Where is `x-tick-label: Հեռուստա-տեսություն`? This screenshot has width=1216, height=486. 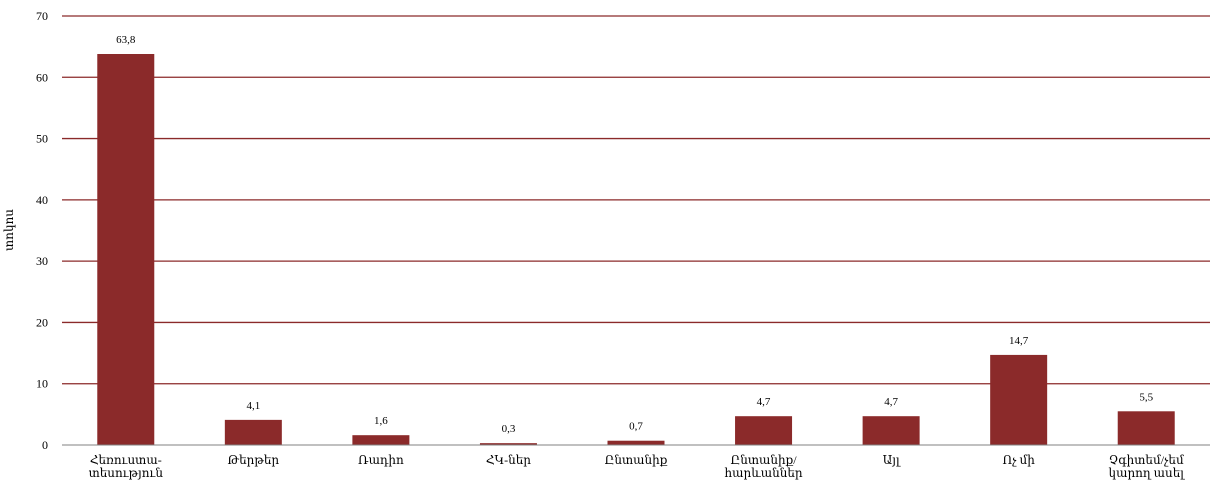 x-tick-label: Հեռուստա-տեսություն is located at coordinates (126, 466).